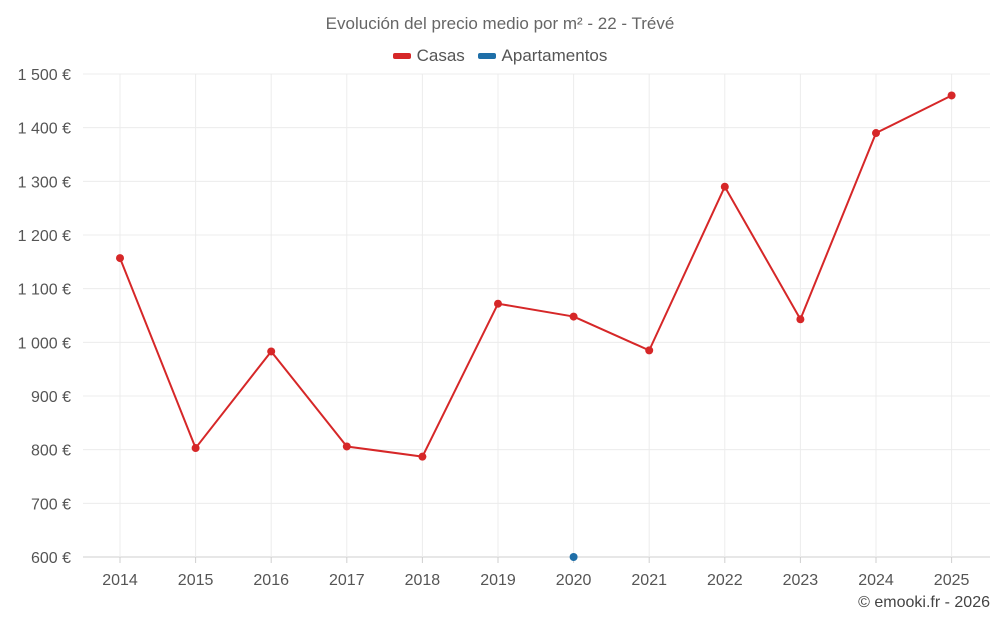 This screenshot has height=625, width=1000. I want to click on y-tick-label: 1 100 €, so click(44, 290).